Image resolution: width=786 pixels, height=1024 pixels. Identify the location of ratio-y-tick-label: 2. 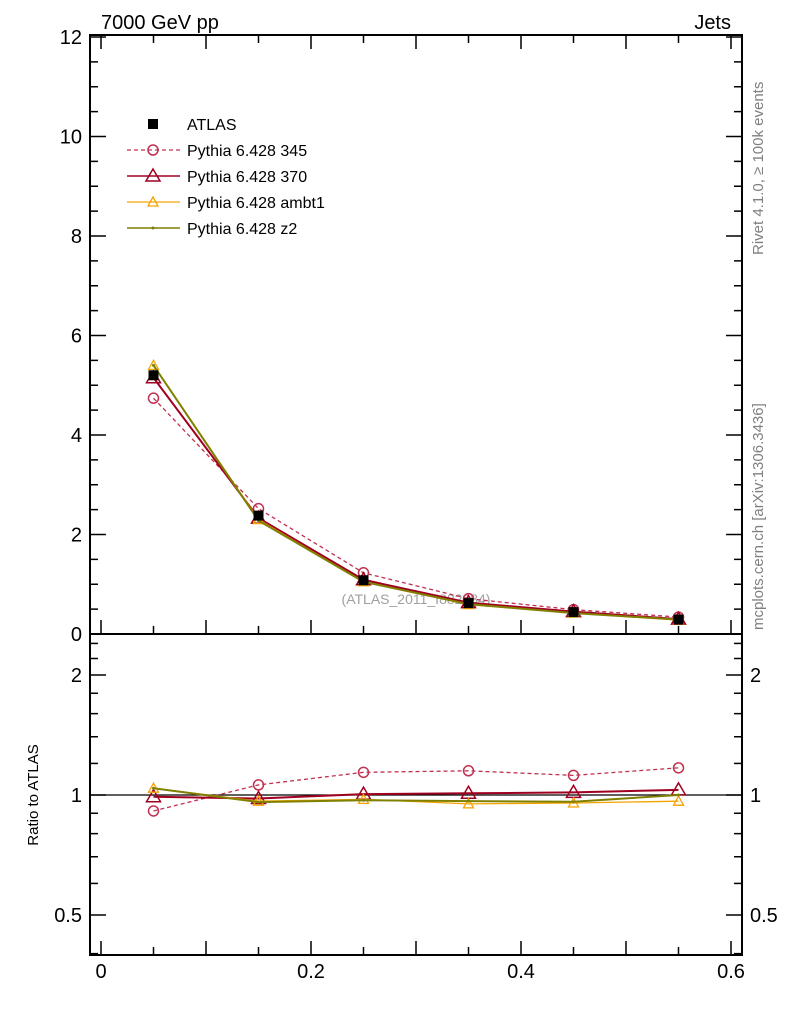
(76, 676).